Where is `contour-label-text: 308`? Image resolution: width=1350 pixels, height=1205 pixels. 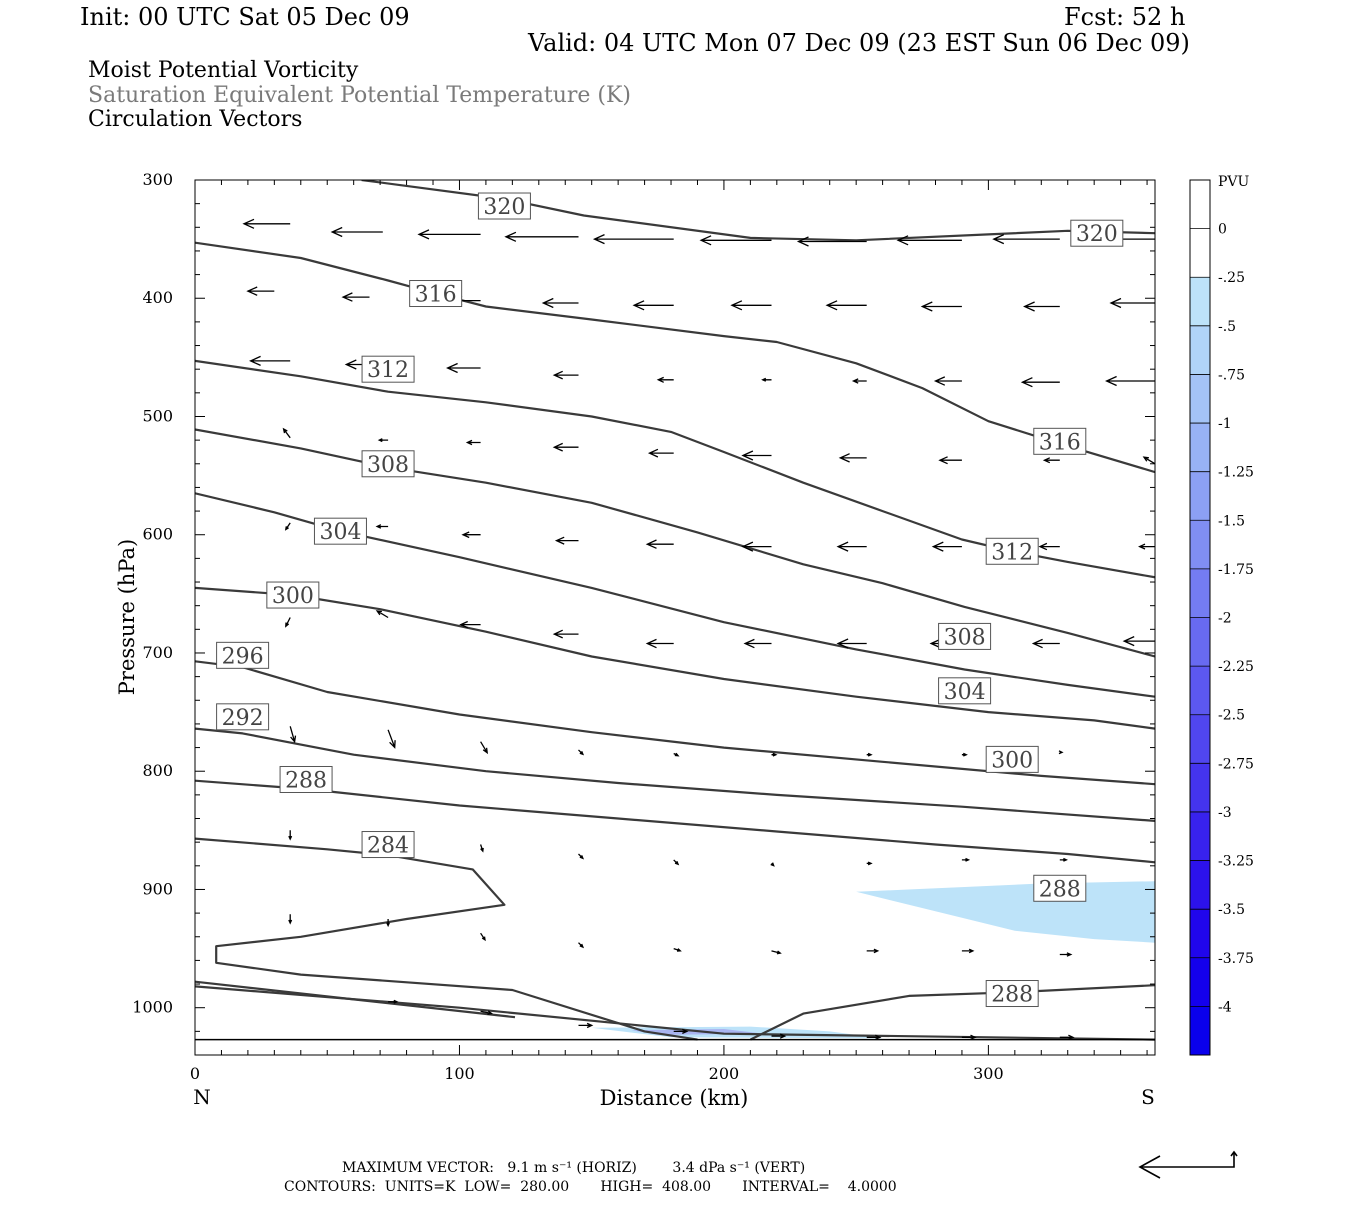 contour-label-text: 308 is located at coordinates (965, 637).